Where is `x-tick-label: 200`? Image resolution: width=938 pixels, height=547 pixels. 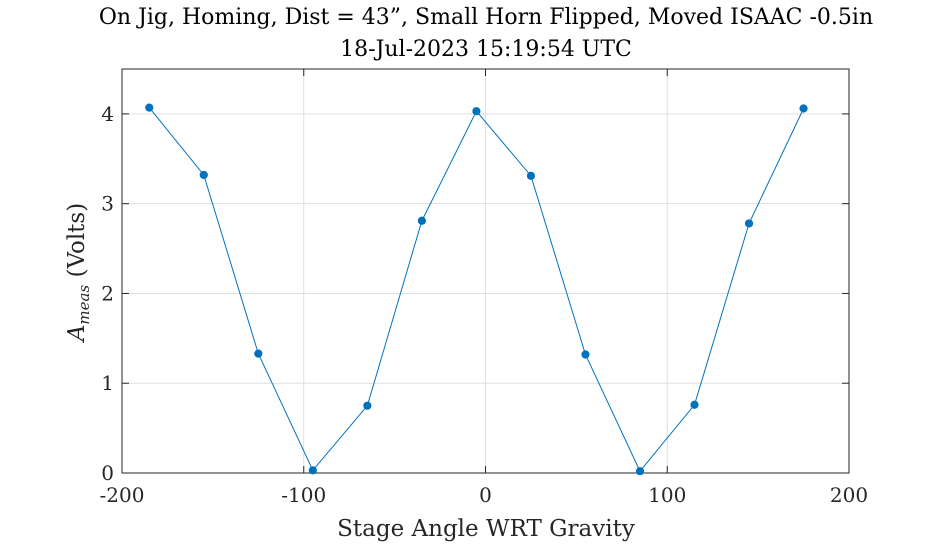 x-tick-label: 200 is located at coordinates (849, 495).